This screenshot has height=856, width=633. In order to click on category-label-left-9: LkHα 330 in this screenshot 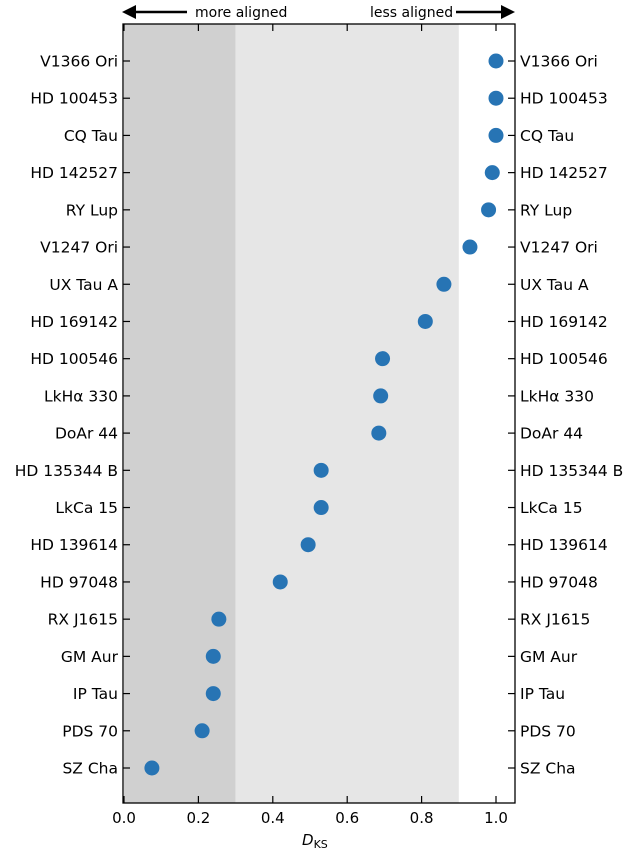, I will do `click(81, 396)`.